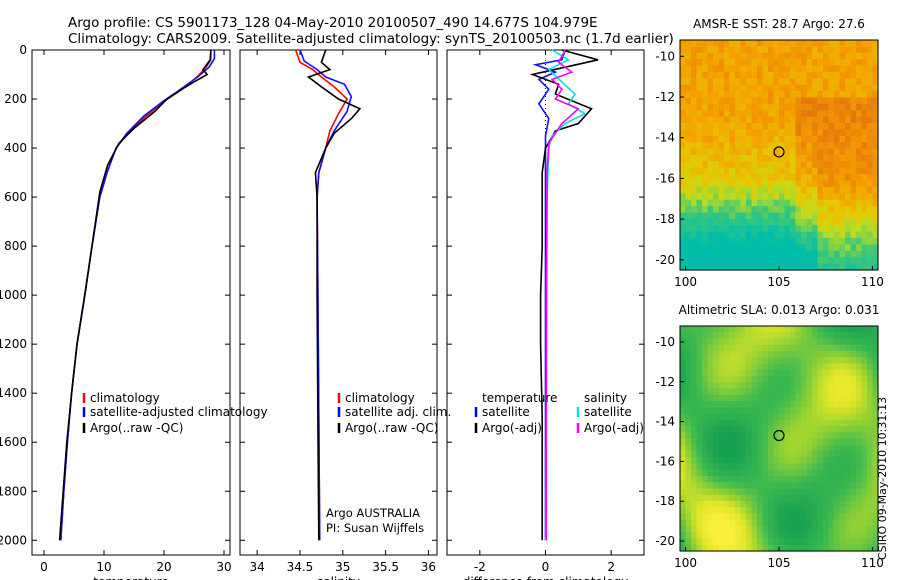 This screenshot has width=900, height=580. What do you see at coordinates (373, 513) in the screenshot?
I see `argo-country-annotation: Argo AUSTRALIA` at bounding box center [373, 513].